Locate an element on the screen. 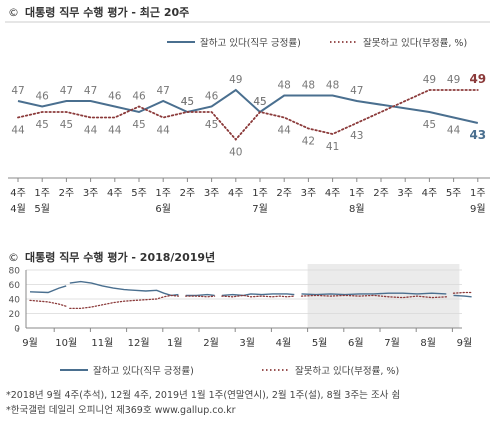 This screenshot has height=429, width=495. x-tick-label: 10월 is located at coordinates (66, 343).